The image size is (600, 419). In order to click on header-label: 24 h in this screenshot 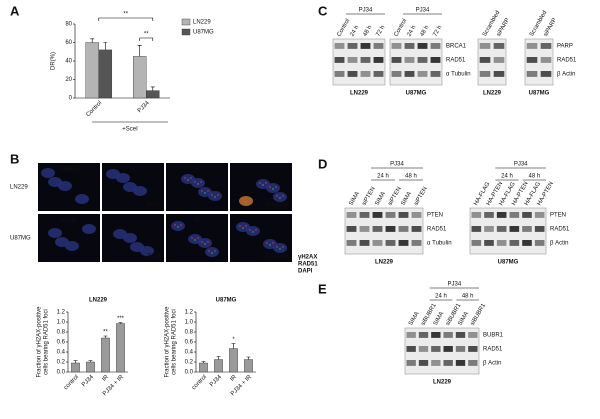, I will do `click(441, 297)`.